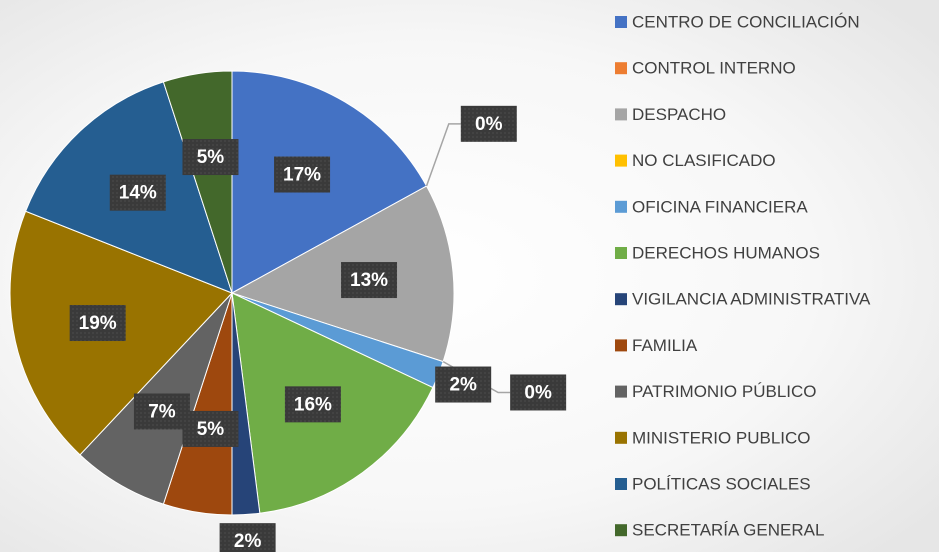  What do you see at coordinates (728, 530) in the screenshot?
I see `legend-label: SECRETARÍA GENERAL` at bounding box center [728, 530].